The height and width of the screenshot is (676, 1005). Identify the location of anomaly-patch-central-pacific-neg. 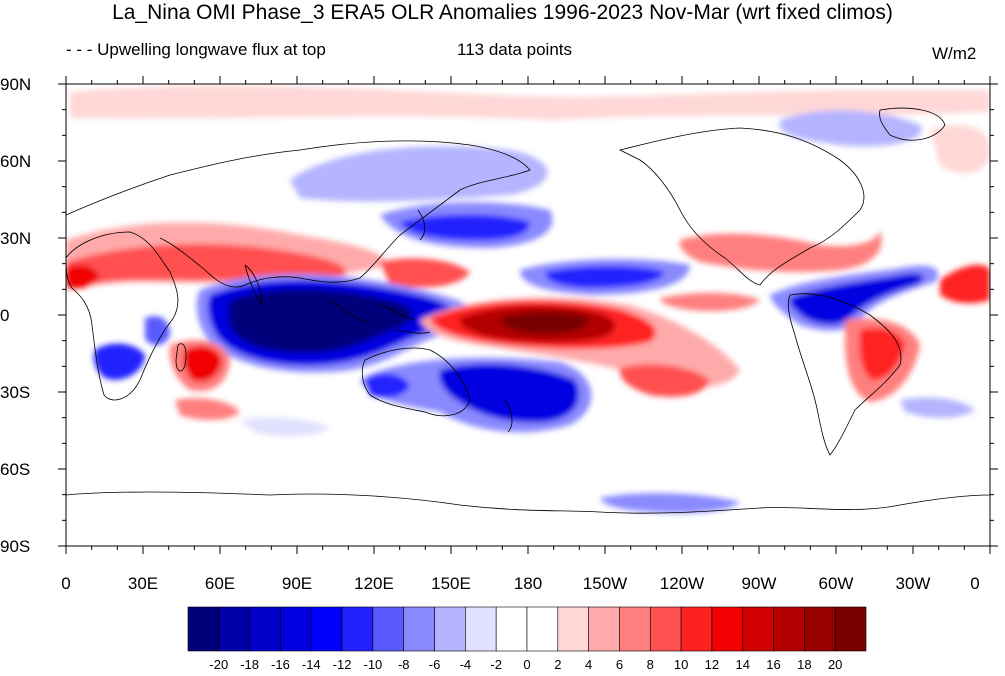
(605, 277).